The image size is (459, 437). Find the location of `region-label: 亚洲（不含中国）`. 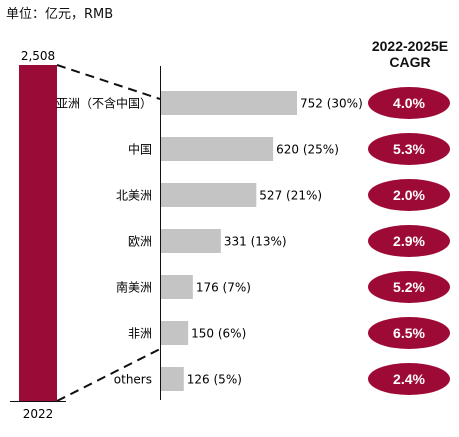

region-label: 亚洲（不含中国） is located at coordinates (104, 103).